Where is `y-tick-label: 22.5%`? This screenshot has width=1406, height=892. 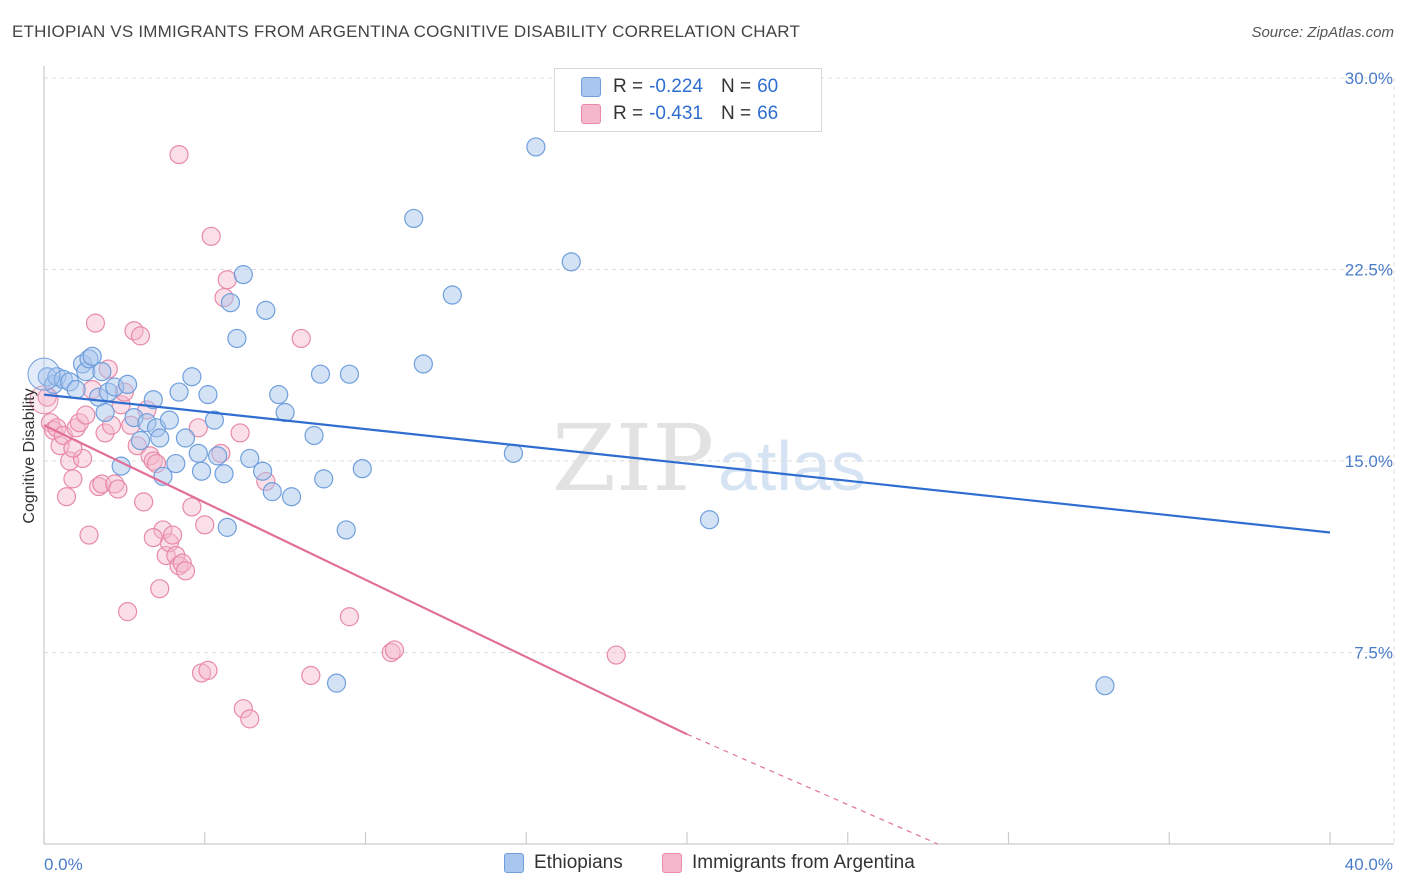 y-tick-label: 22.5% is located at coordinates (1369, 270).